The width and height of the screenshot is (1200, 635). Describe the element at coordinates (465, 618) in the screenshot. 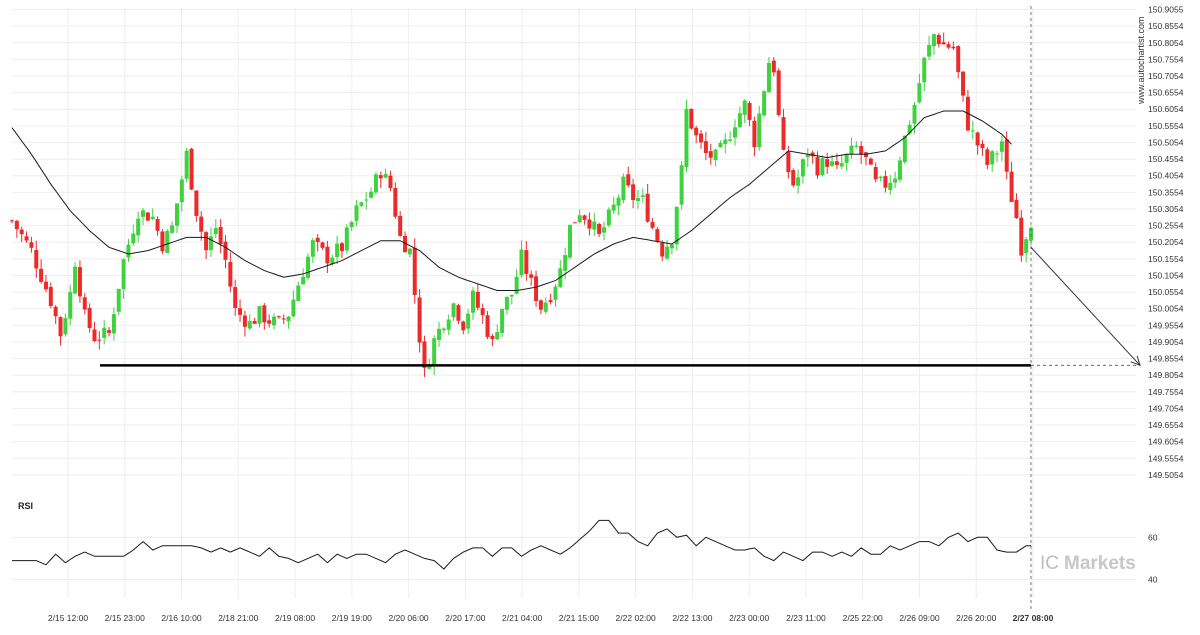

I see `time-tick-label: 2/20 17:00` at that location.